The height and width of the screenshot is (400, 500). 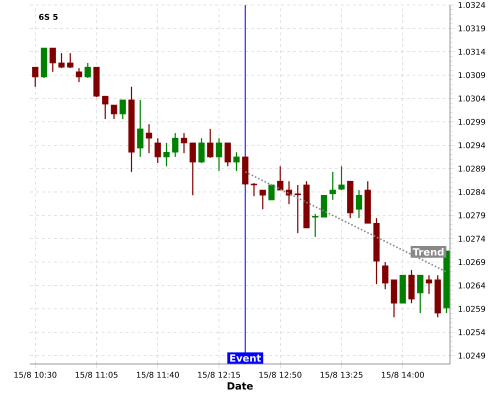 I want to click on ref-line-label: Event, so click(x=245, y=358).